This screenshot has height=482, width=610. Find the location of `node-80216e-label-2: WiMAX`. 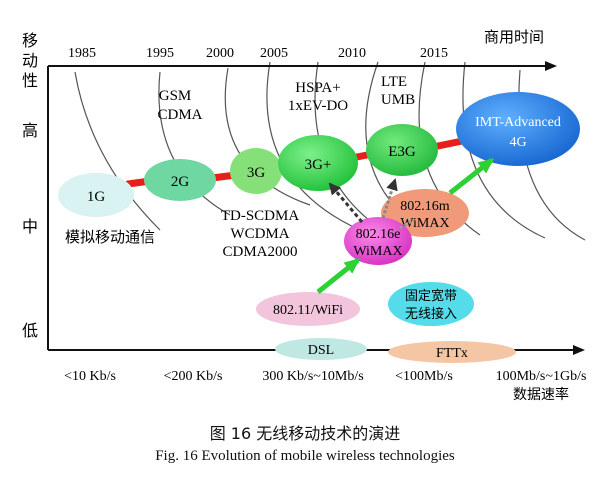

node-80216e-label-2: WiMAX is located at coordinates (377, 251).